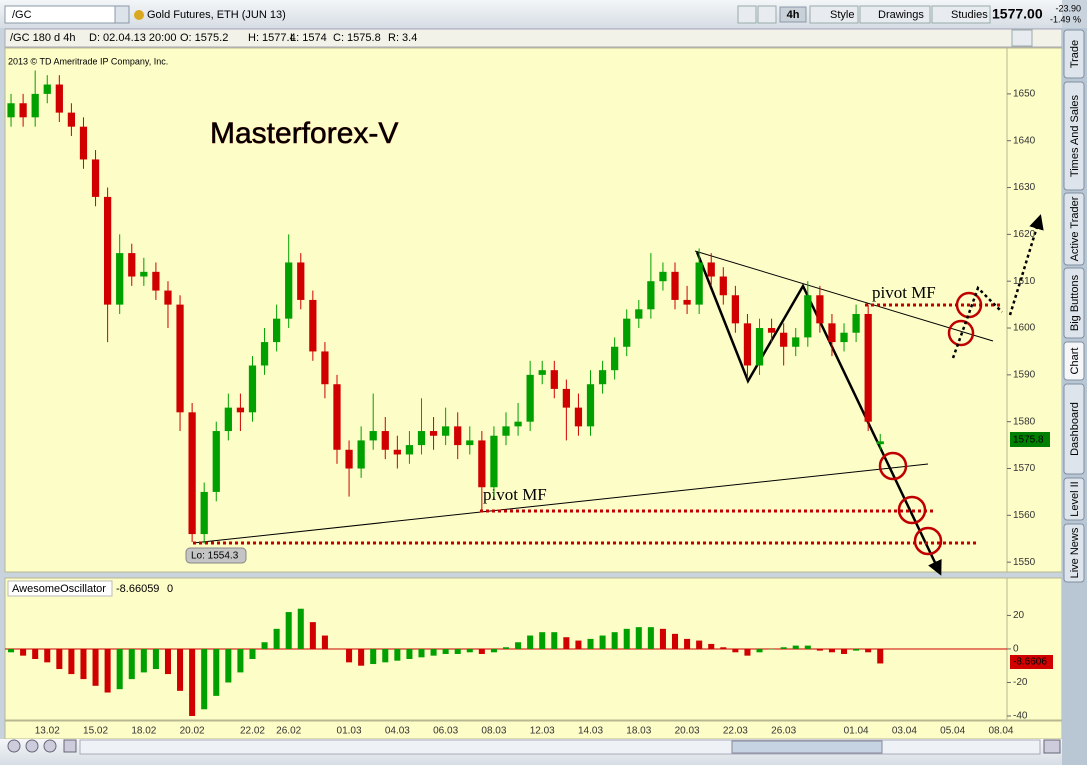 The image size is (1087, 765). I want to click on sidebar-label: Level II, so click(1075, 498).